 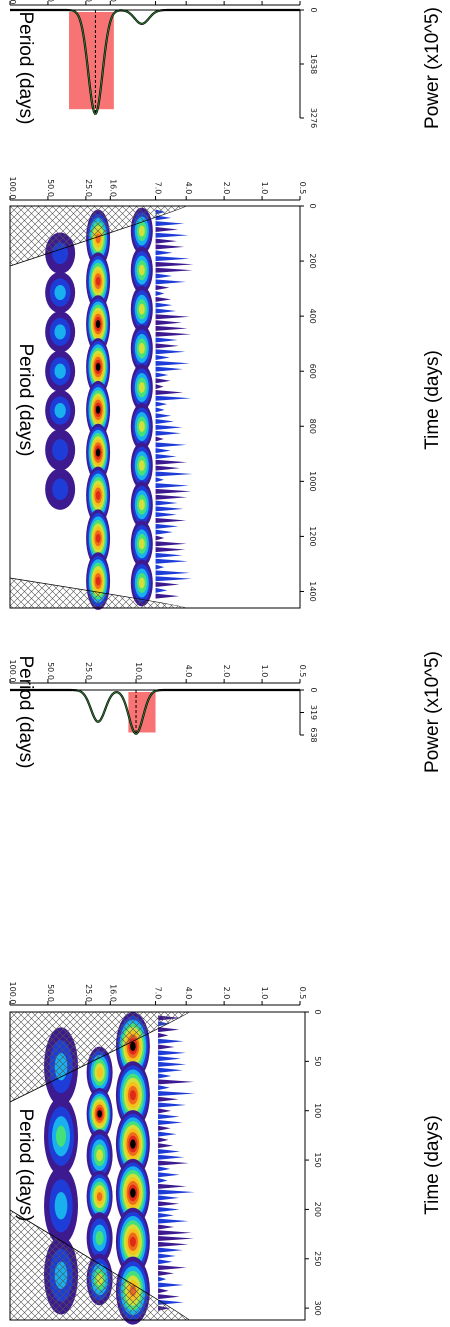 I want to click on power-tick-label: 1638, so click(x=313, y=64).